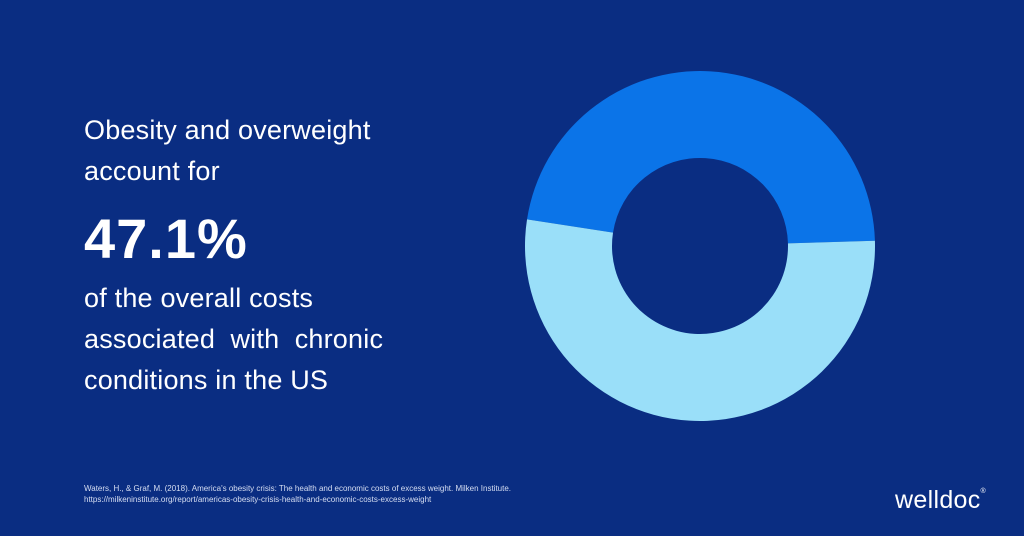  I want to click on headline-trail-line-3: conditions in the US, so click(206, 380).